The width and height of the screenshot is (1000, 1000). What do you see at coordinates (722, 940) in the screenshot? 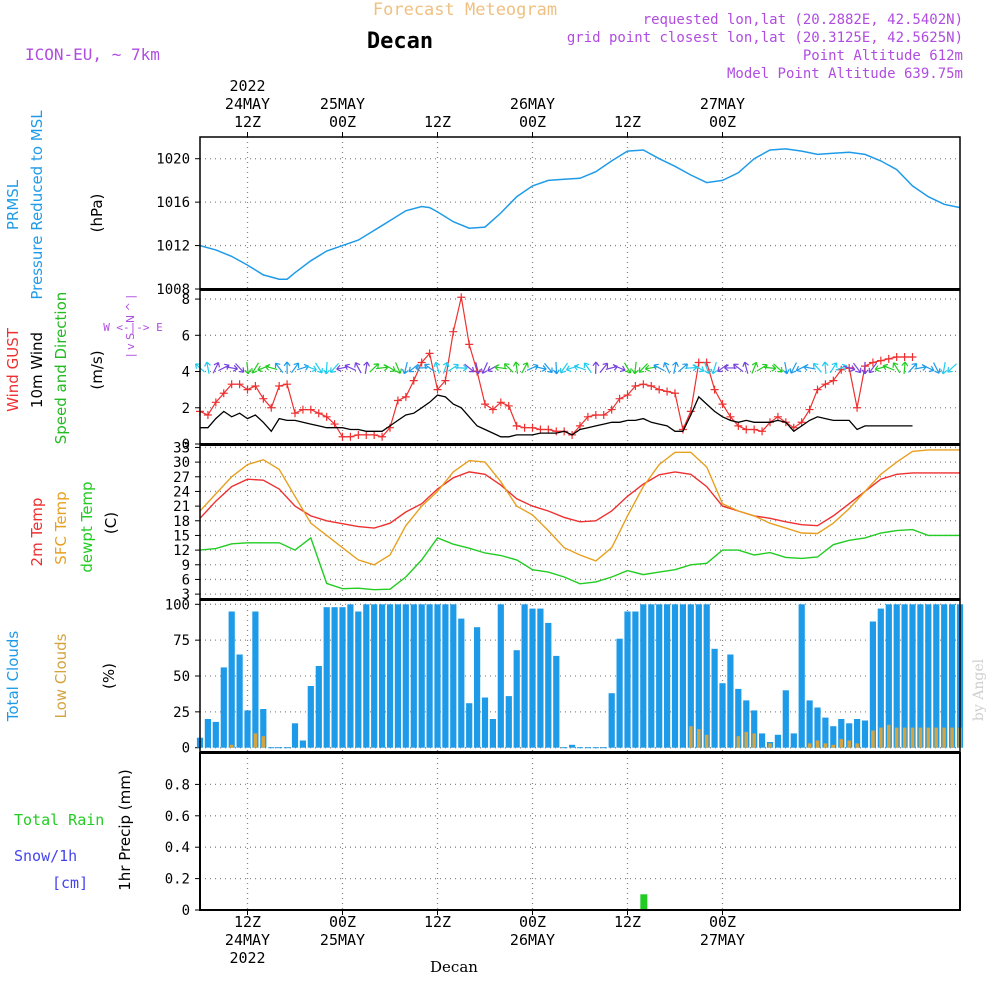
I see `xtick-label-bottom: 27MAY` at bounding box center [722, 940].